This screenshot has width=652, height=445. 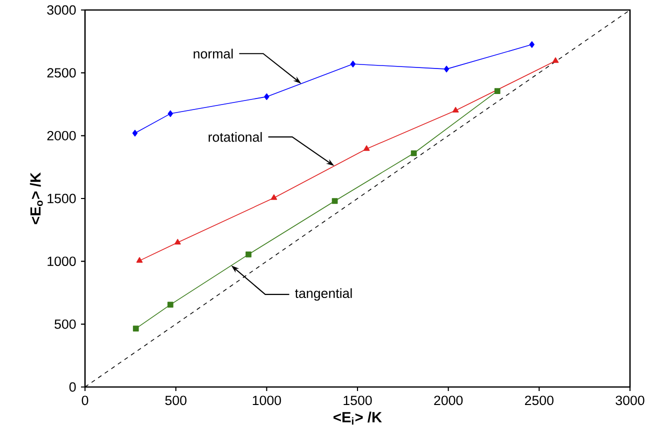 What do you see at coordinates (175, 401) in the screenshot?
I see `x-tick-label: 500` at bounding box center [175, 401].